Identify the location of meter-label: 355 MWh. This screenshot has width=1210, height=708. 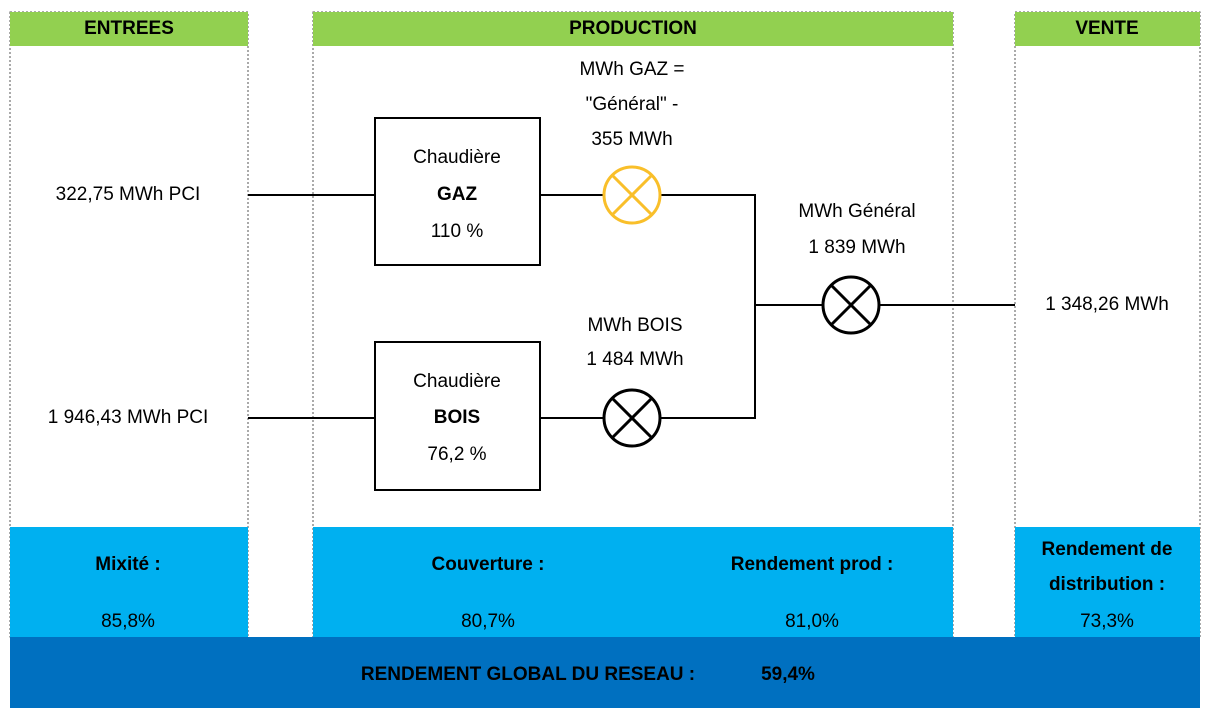
(631, 139).